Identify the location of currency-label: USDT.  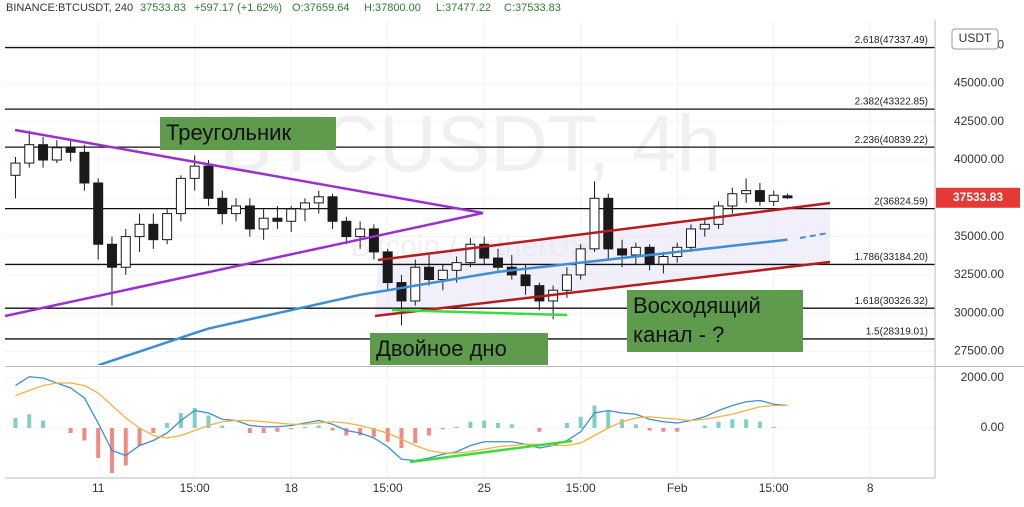
(975, 38).